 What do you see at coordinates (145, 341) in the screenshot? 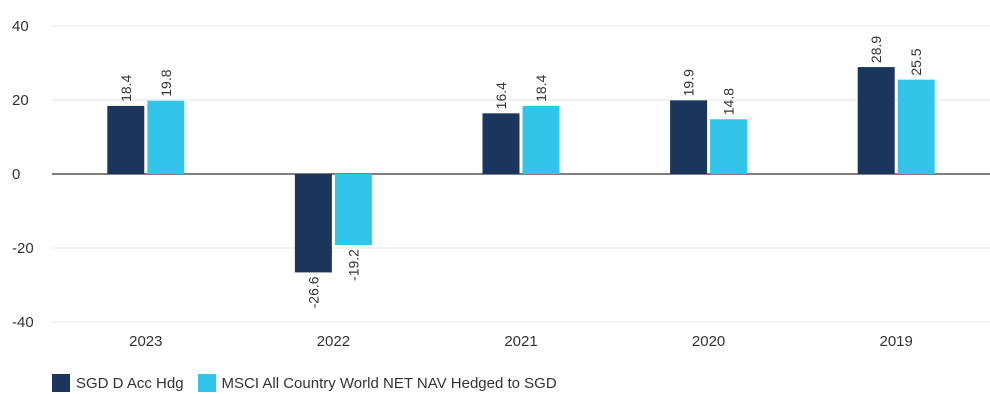
I see `x-tick-label: 2023` at bounding box center [145, 341].